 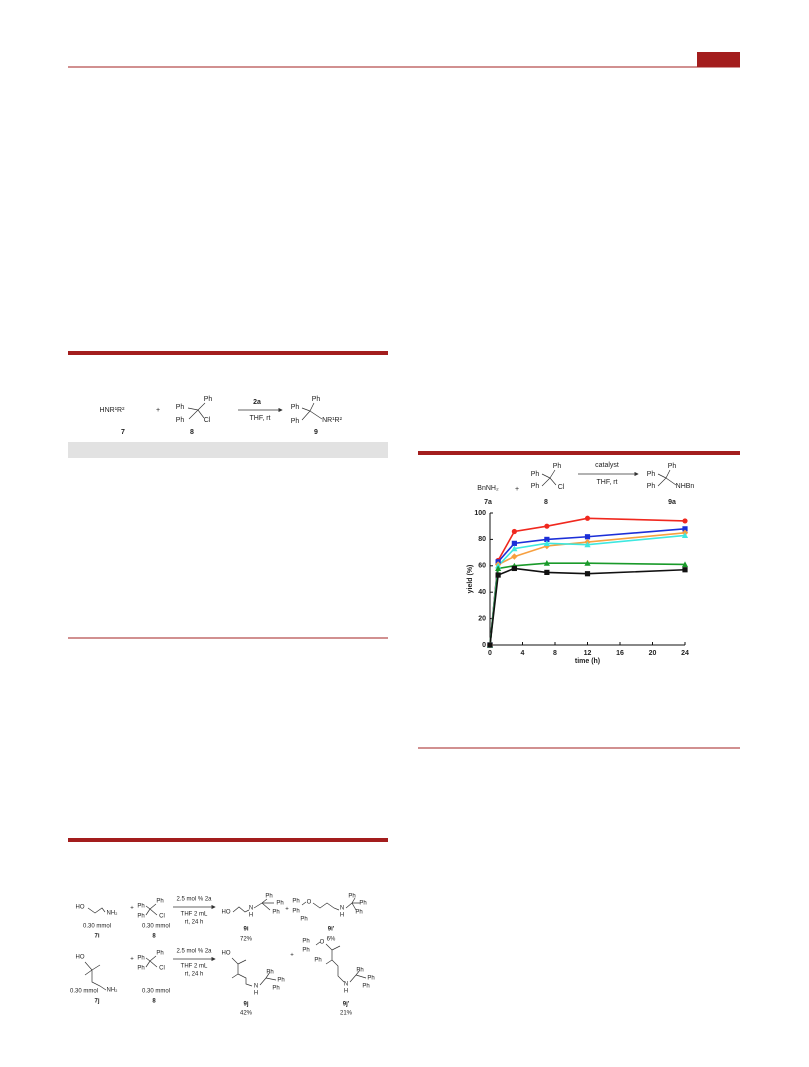 What do you see at coordinates (482, 566) in the screenshot?
I see `y-tick-label: 60` at bounding box center [482, 566].